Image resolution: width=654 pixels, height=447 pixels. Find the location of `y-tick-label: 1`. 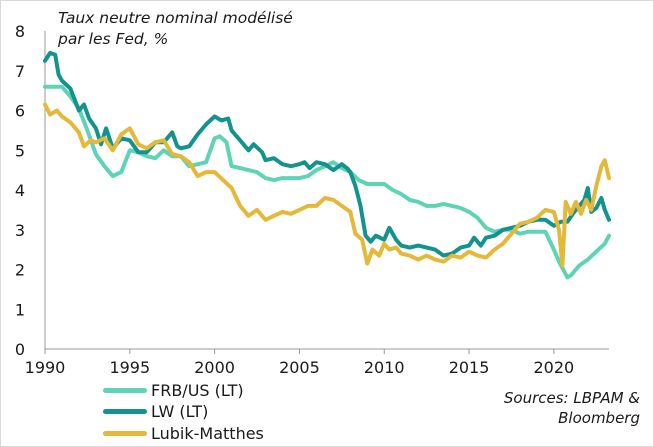

y-tick-label: 1 is located at coordinates (20, 309).